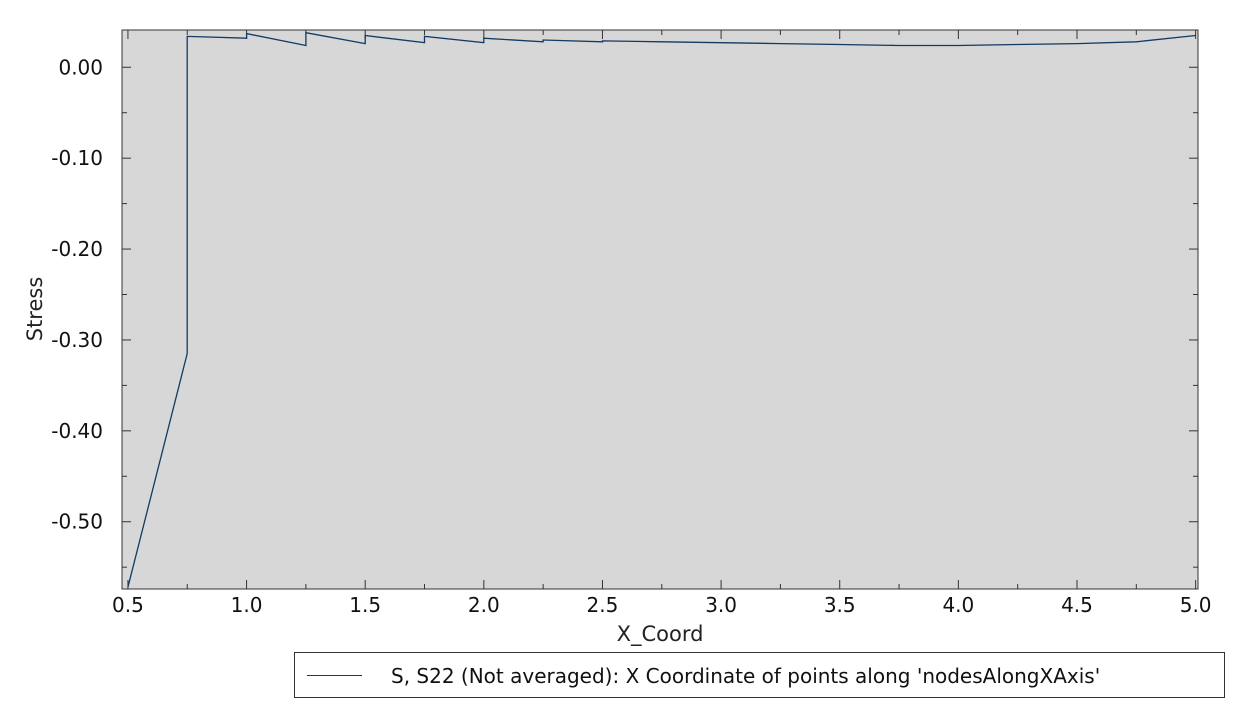 The height and width of the screenshot is (715, 1244). What do you see at coordinates (1196, 605) in the screenshot?
I see `x-tick-label: 5.0` at bounding box center [1196, 605].